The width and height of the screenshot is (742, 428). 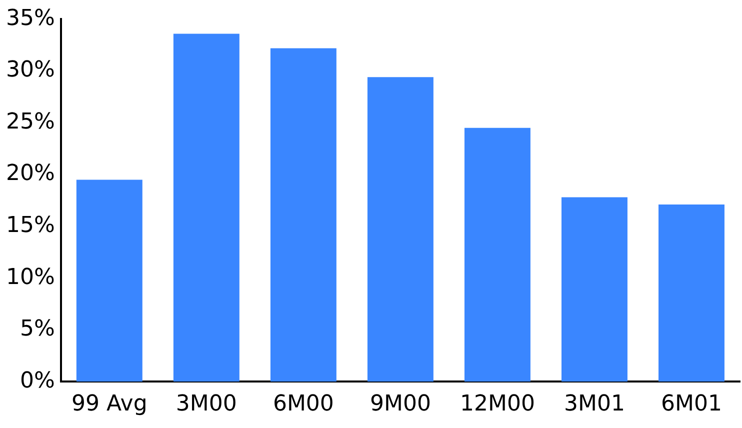 What do you see at coordinates (691, 404) in the screenshot?
I see `x-tick-label: 6M01` at bounding box center [691, 404].